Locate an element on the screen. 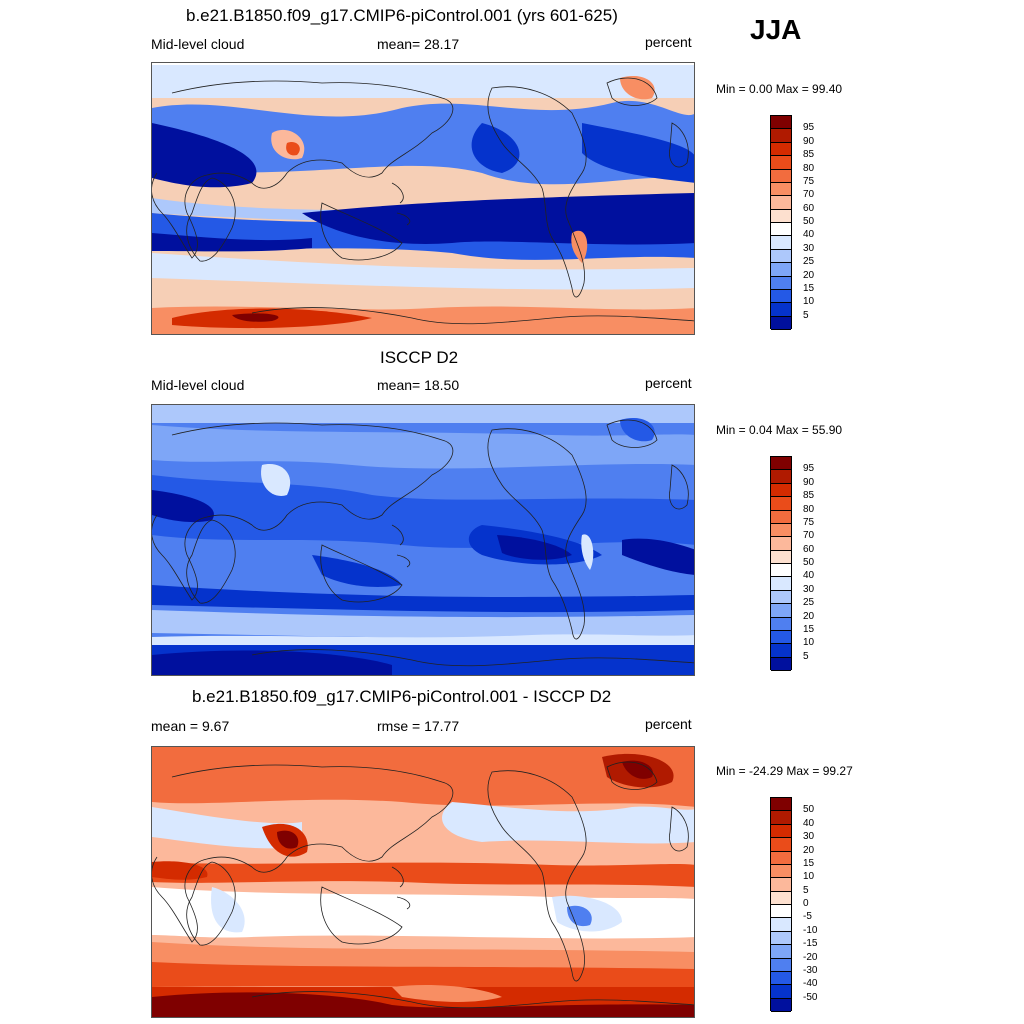  panel1-colorbar is located at coordinates (781, 222).